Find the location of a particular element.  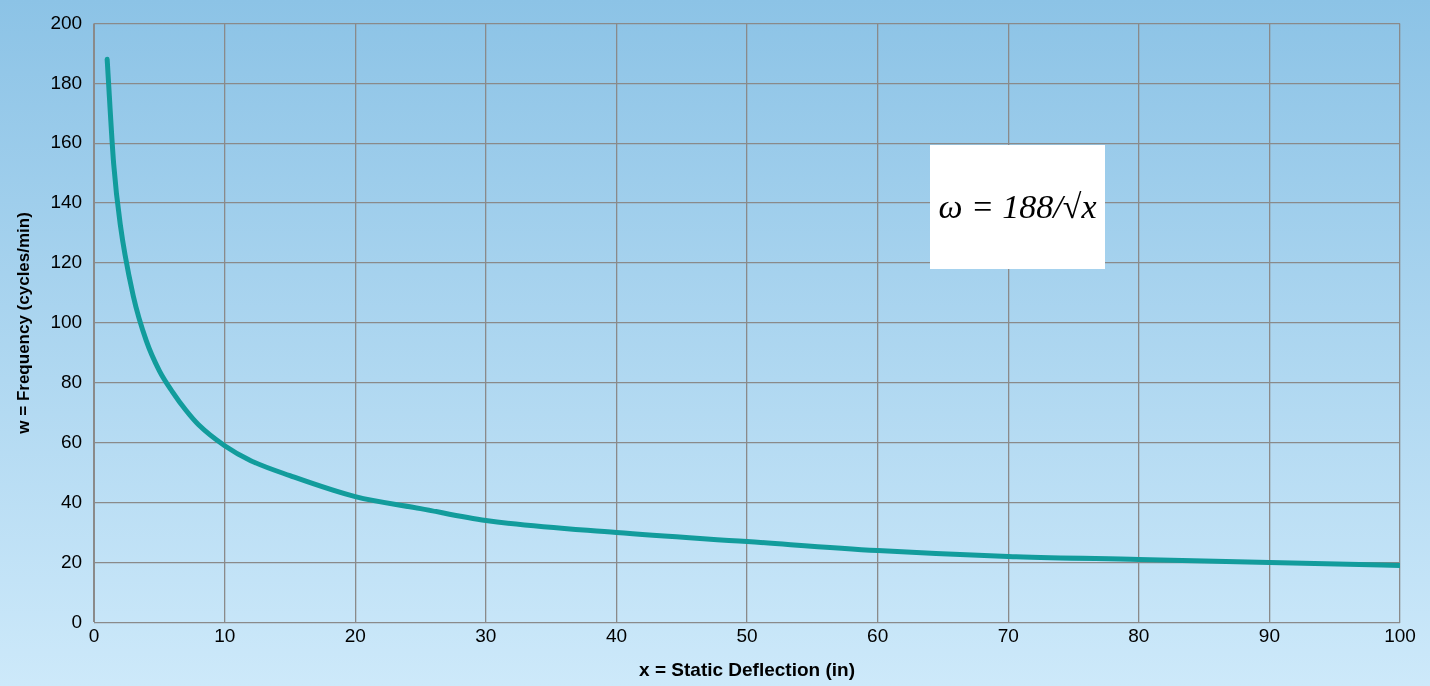

x-tick-label: 40 is located at coordinates (616, 636).